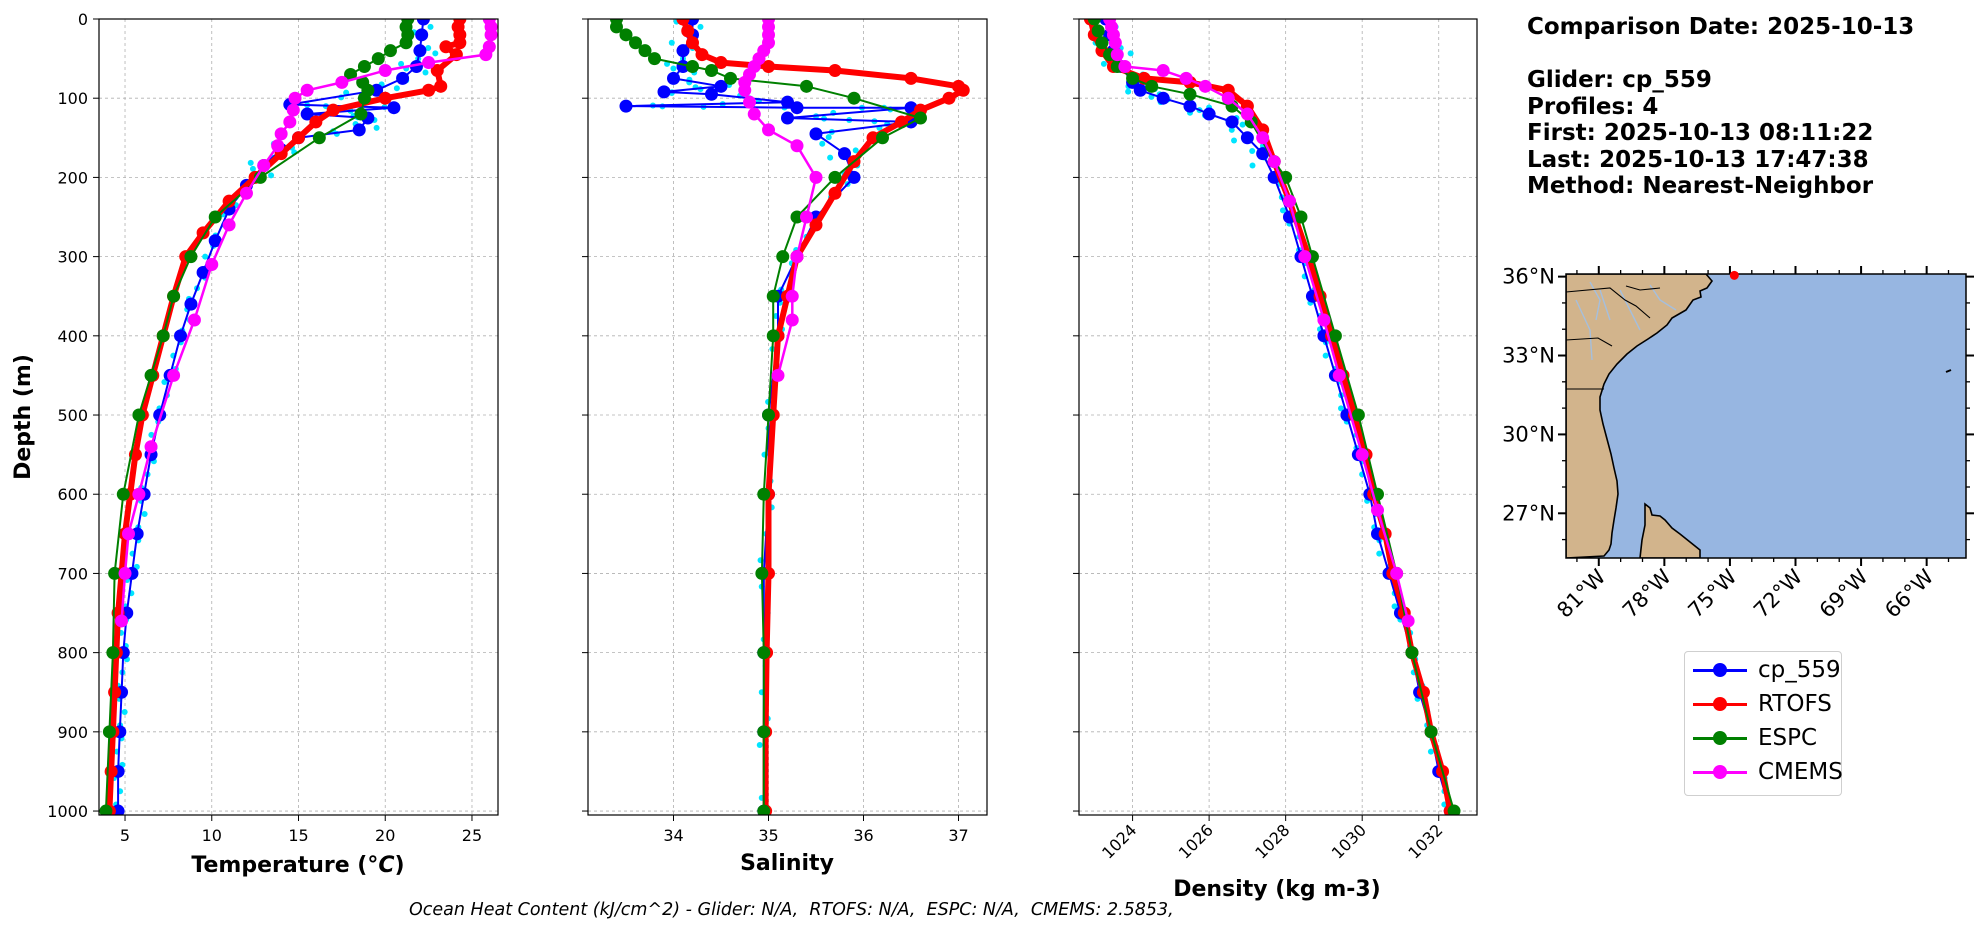 The height and width of the screenshot is (934, 1978). What do you see at coordinates (83, 19) in the screenshot?
I see `temperature-ytick-label: 0` at bounding box center [83, 19].